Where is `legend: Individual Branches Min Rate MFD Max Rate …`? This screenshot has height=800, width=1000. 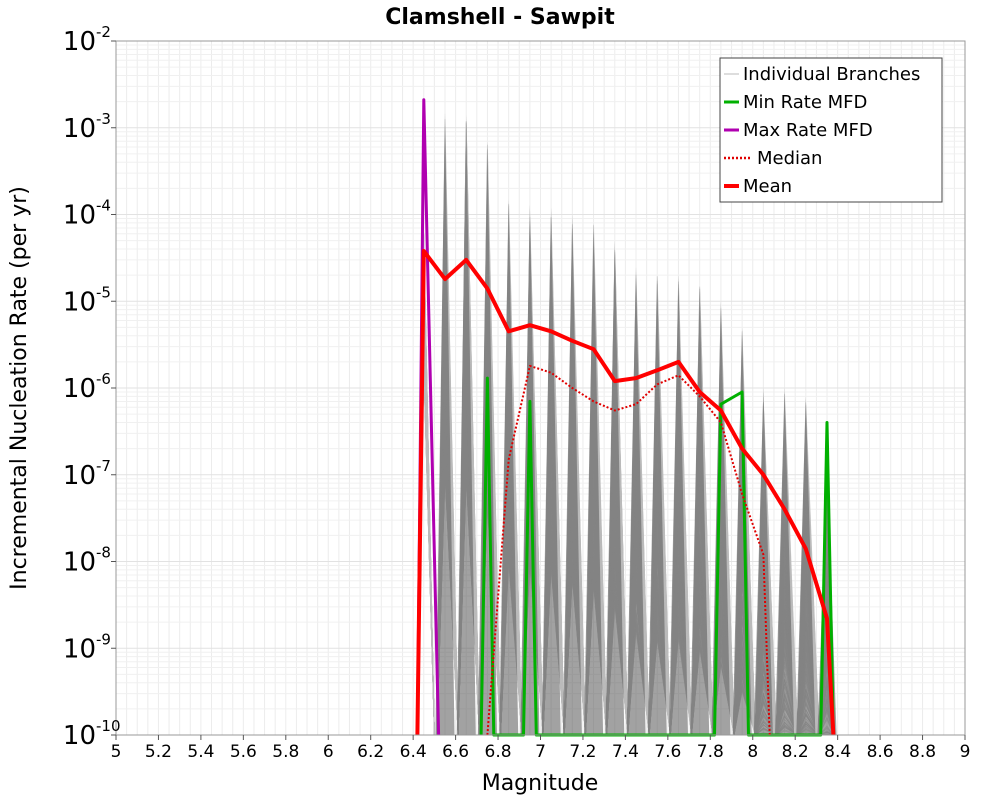
legend: Individual Branches Min Rate MFD Max Rate … is located at coordinates (831, 130).